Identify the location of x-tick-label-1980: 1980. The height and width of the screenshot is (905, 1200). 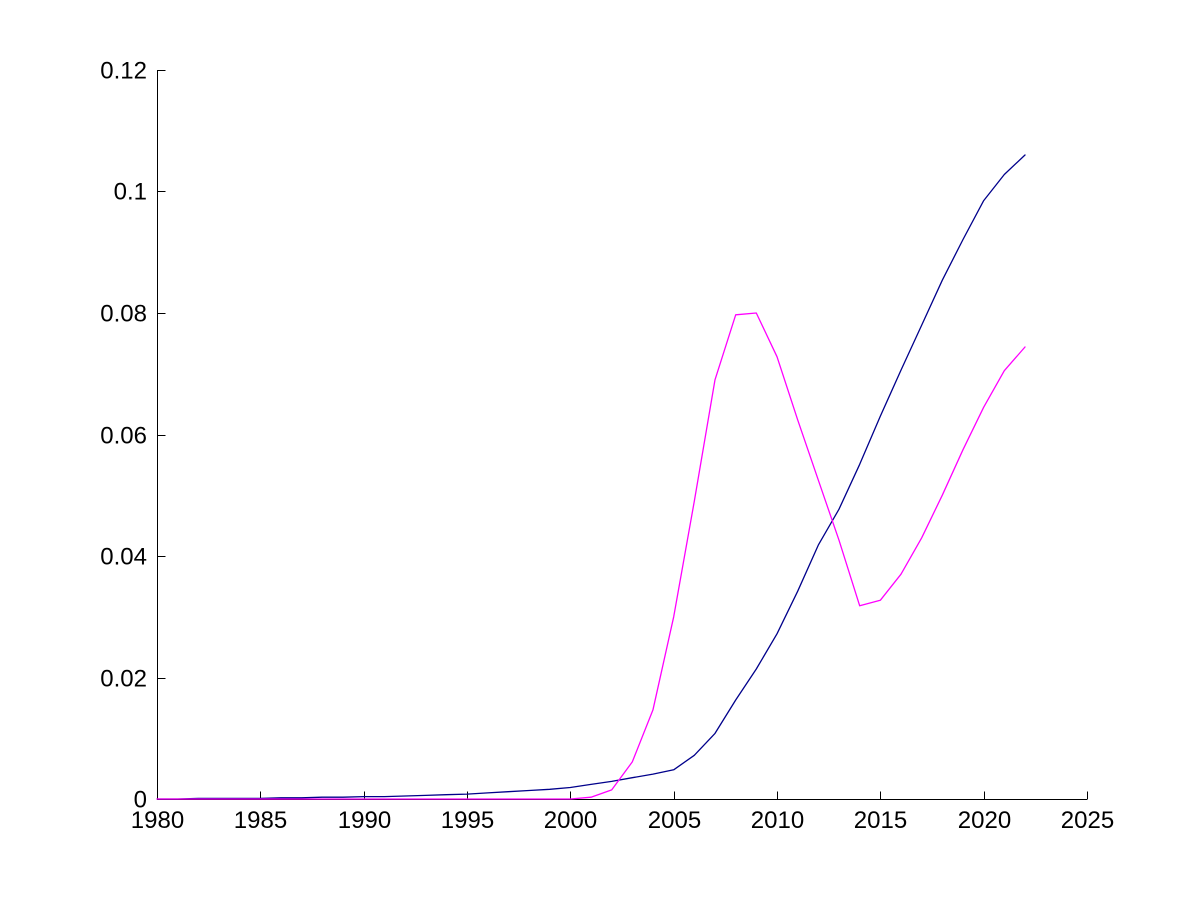
(157, 820).